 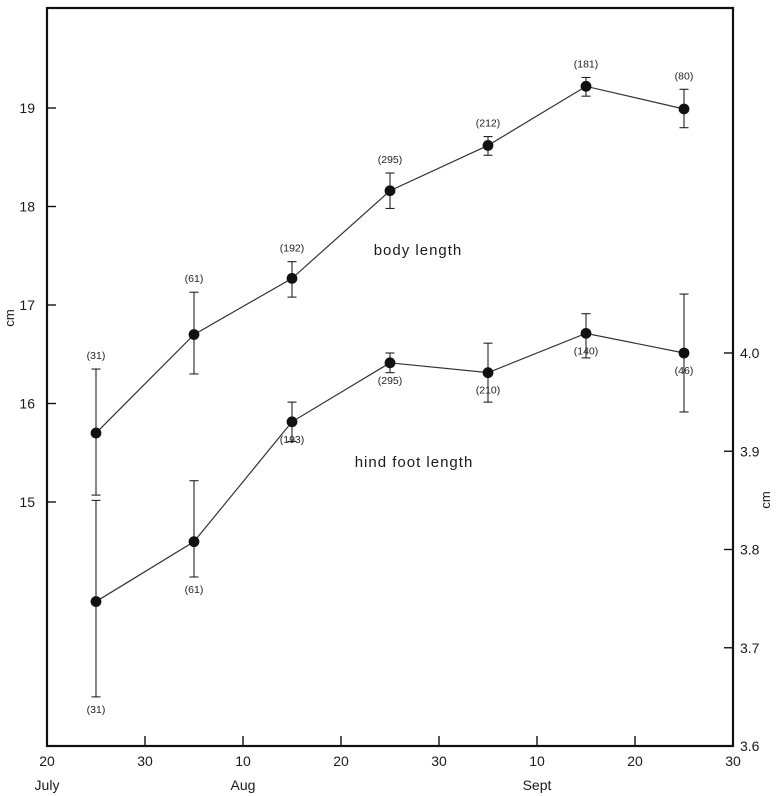 I want to click on right-y-tick-label: 3.6, so click(x=750, y=746).